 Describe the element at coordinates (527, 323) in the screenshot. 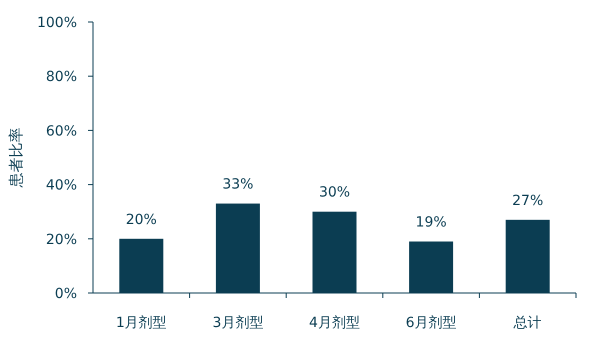

I see `x-tick-label: 总计` at that location.